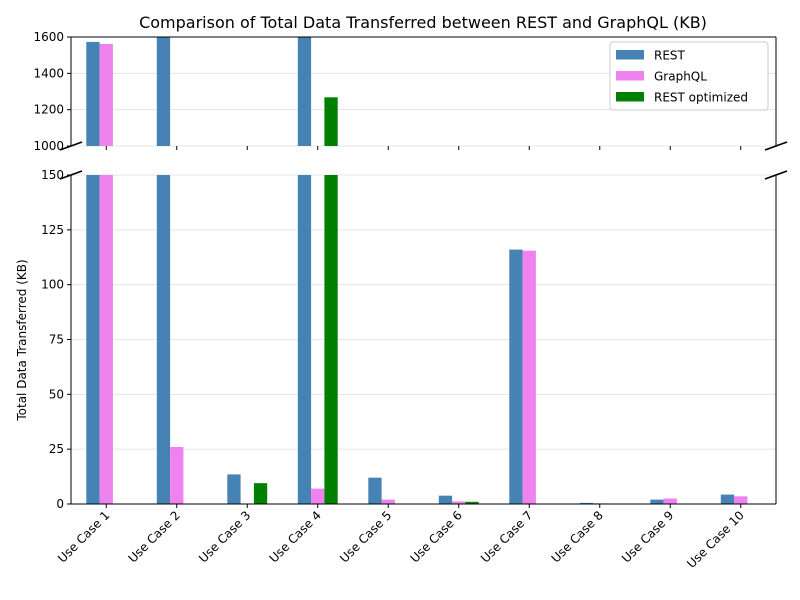 The image size is (800, 600). I want to click on y-tick-label: 1600, so click(48, 37).